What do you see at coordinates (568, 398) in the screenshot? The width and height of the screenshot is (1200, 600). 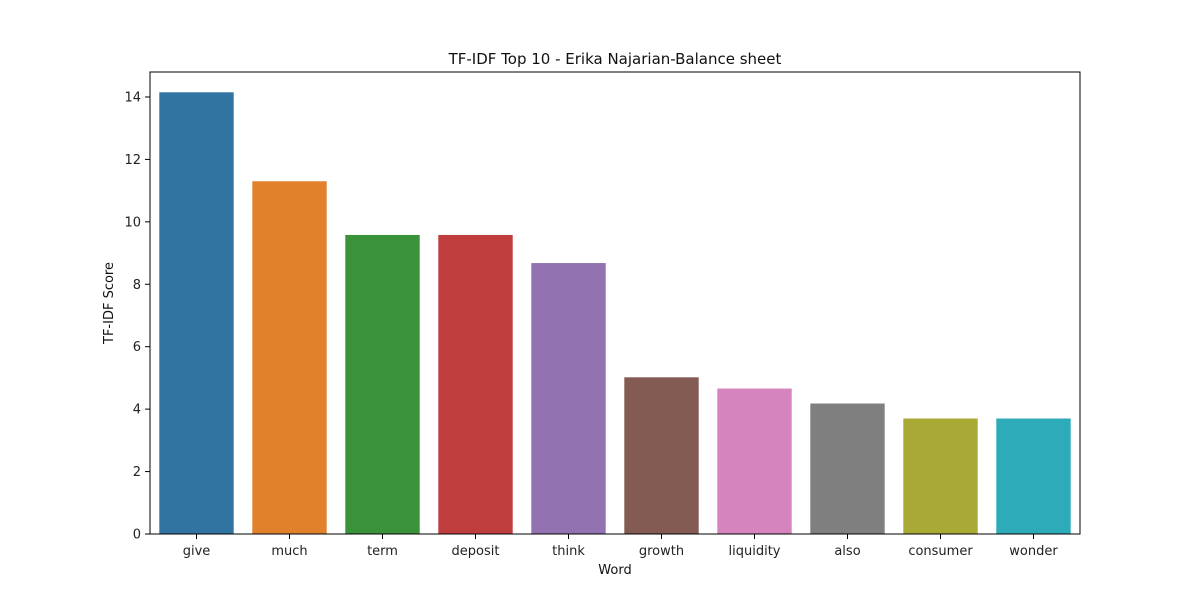 I see `bar-think` at bounding box center [568, 398].